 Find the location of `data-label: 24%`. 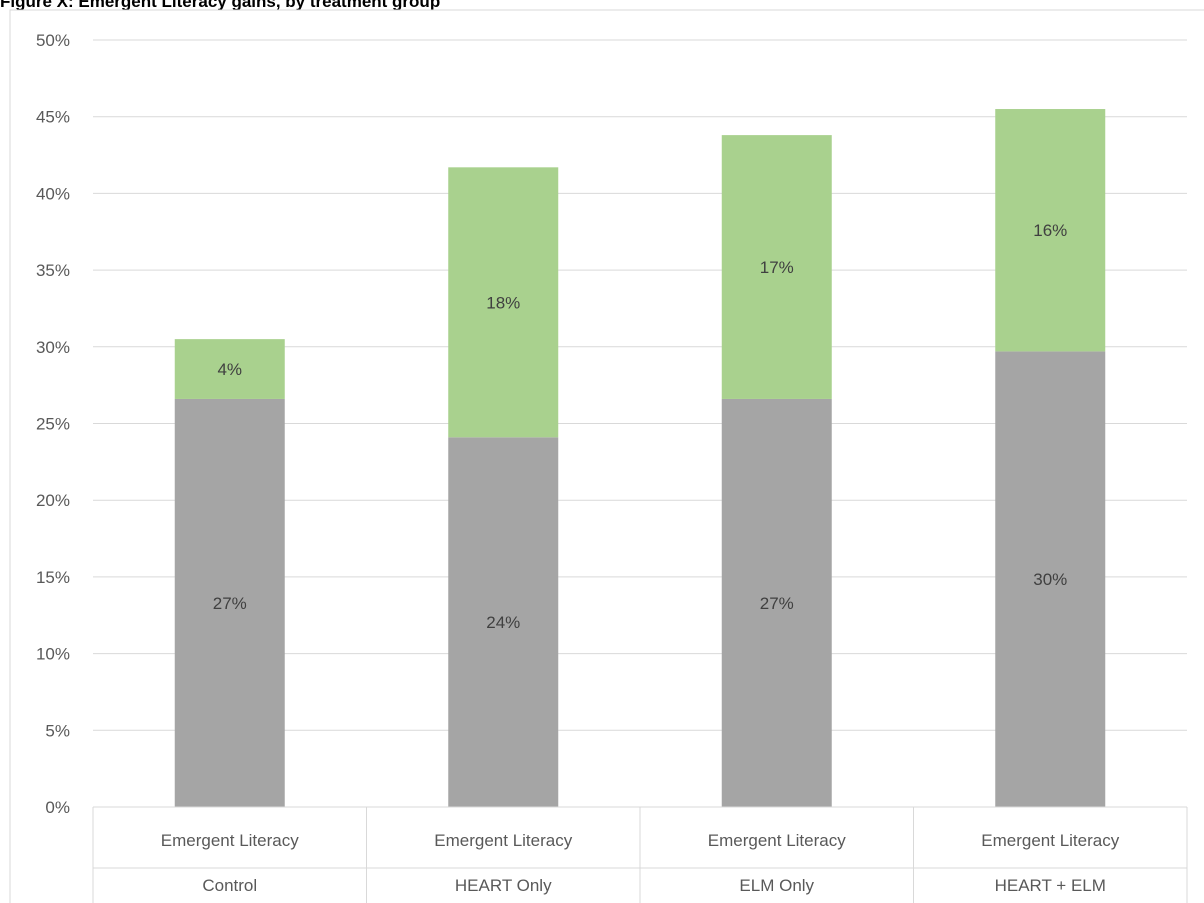

data-label: 24% is located at coordinates (503, 622).